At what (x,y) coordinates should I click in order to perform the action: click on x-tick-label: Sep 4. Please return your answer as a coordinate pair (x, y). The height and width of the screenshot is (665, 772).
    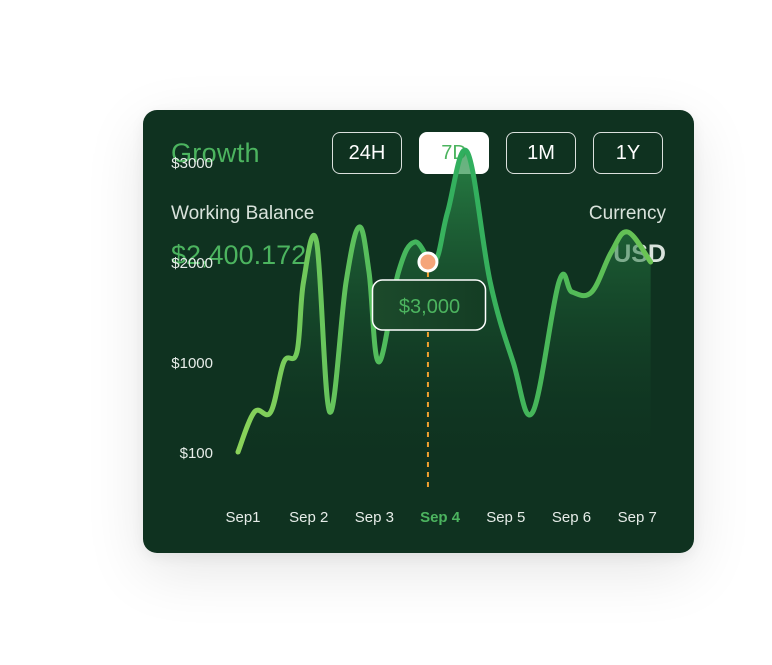
    Looking at the image, I should click on (440, 517).